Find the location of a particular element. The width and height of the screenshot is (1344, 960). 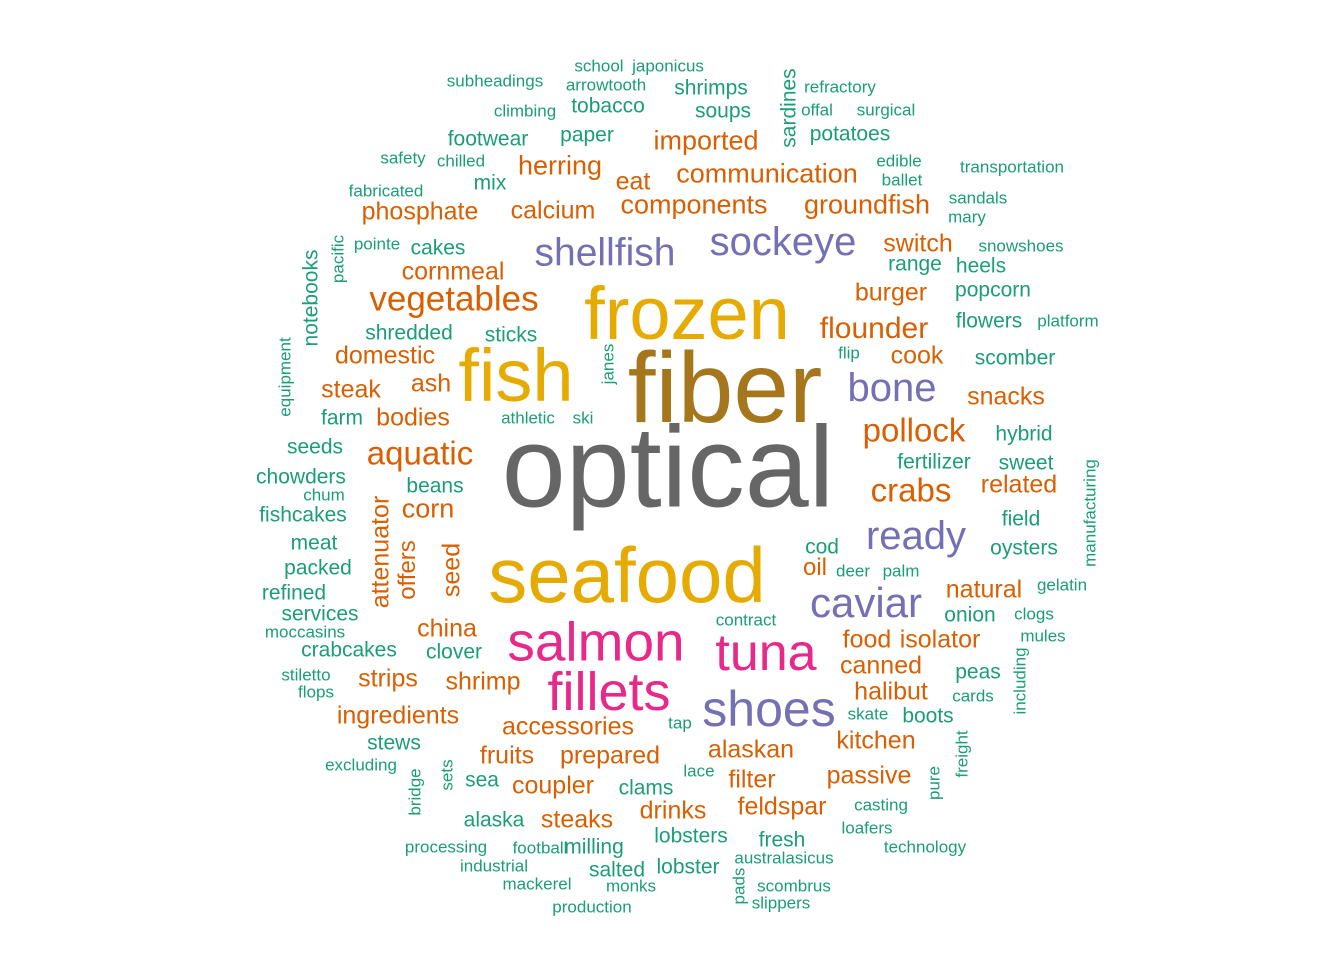

word-seeds: seeds is located at coordinates (315, 447).